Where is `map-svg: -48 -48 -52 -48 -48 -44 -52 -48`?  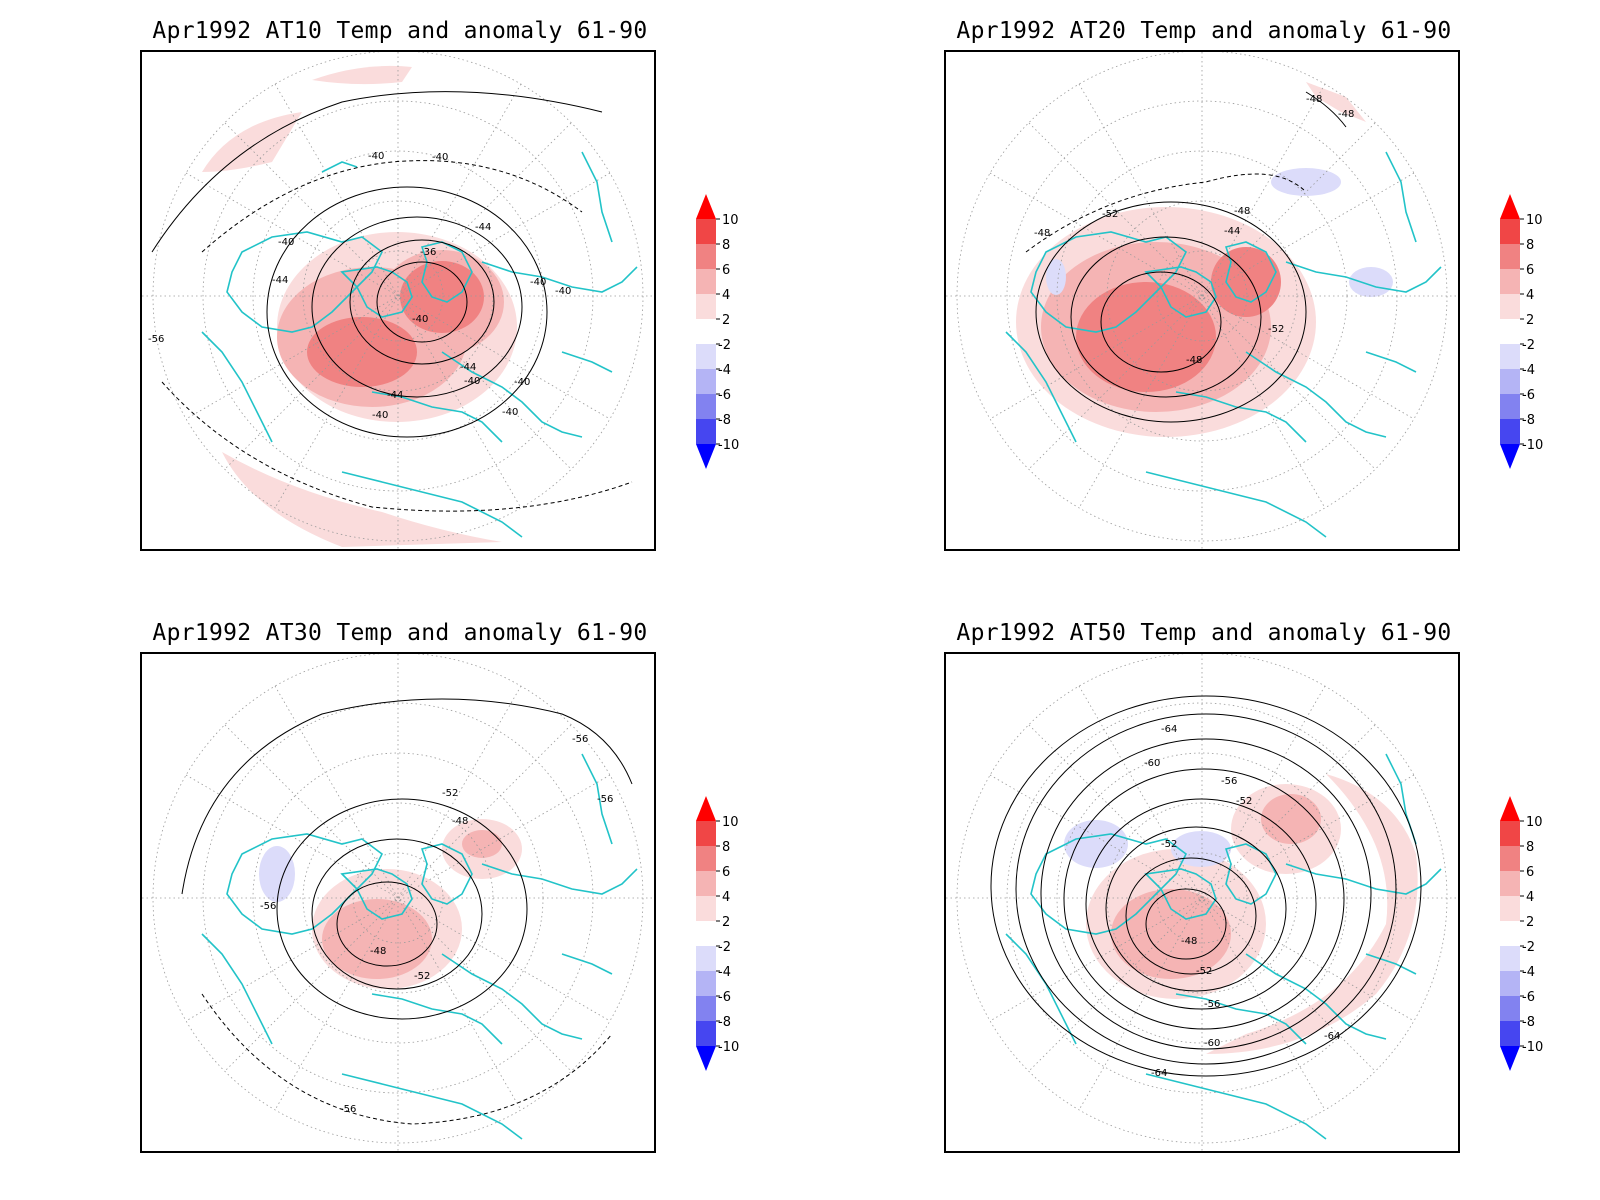
map-svg: -48 -48 -52 -48 -48 -44 -52 -48 is located at coordinates (1202, 300).